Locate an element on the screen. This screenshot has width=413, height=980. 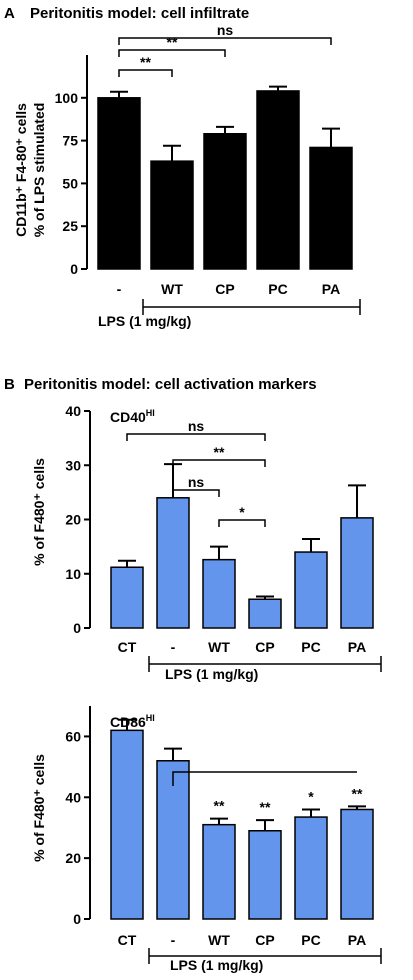
panel-b1-ylabel: % of F480⁺ cells is located at coordinates (39, 512).